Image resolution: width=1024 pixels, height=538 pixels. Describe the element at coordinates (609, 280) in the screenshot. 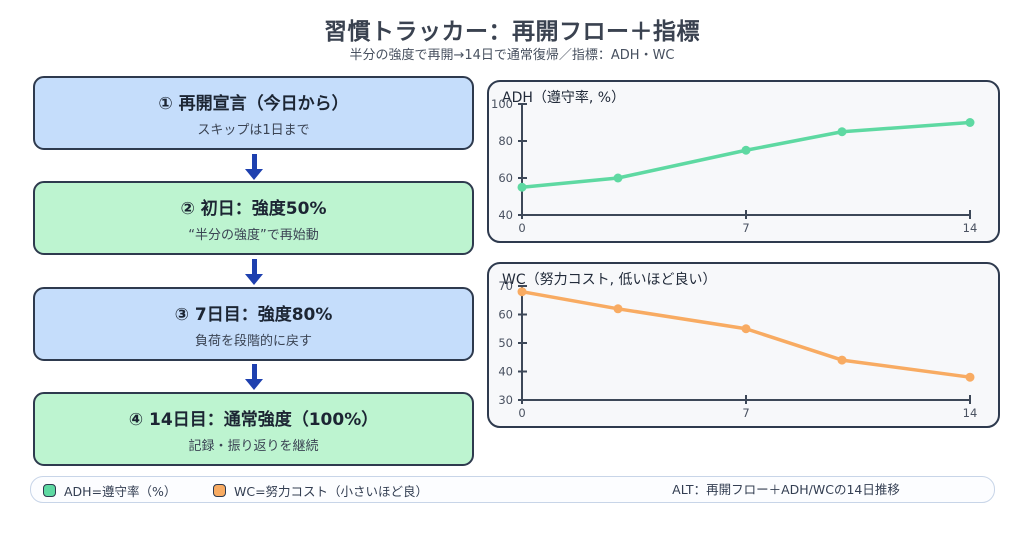

I see `wc-chart-title: WC（努力コスト, 低いほど良い）` at that location.